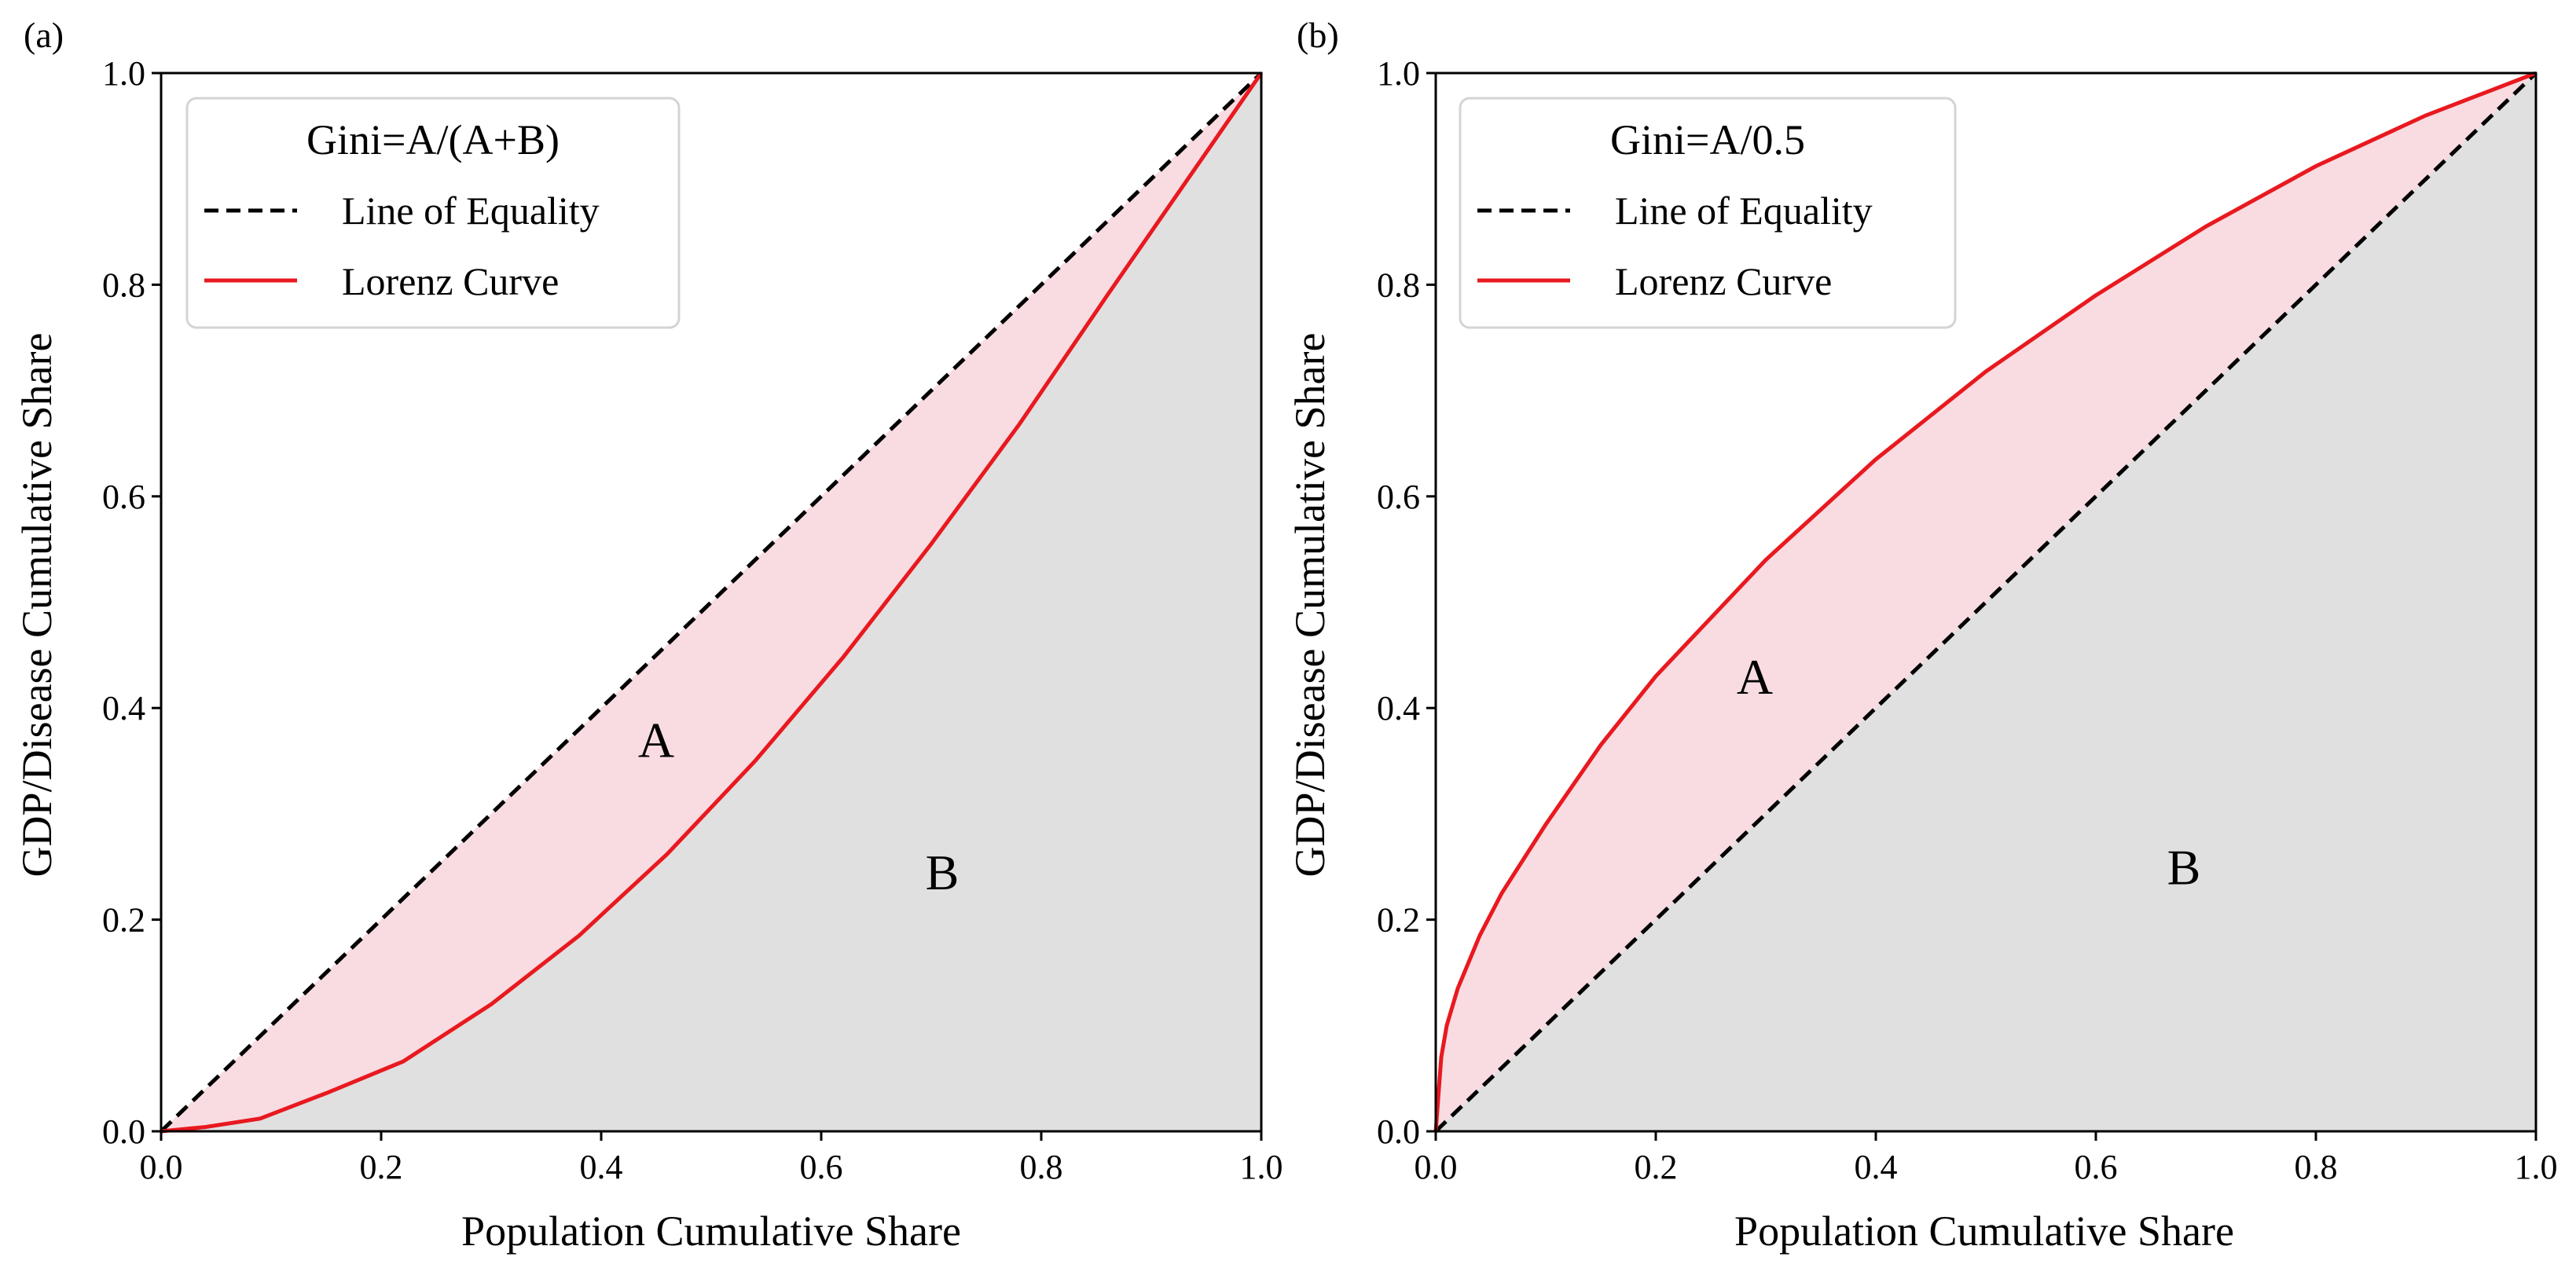  I want to click on legend: Gini=A/0.5 Line of Equality Lorenz Curve, so click(1708, 213).